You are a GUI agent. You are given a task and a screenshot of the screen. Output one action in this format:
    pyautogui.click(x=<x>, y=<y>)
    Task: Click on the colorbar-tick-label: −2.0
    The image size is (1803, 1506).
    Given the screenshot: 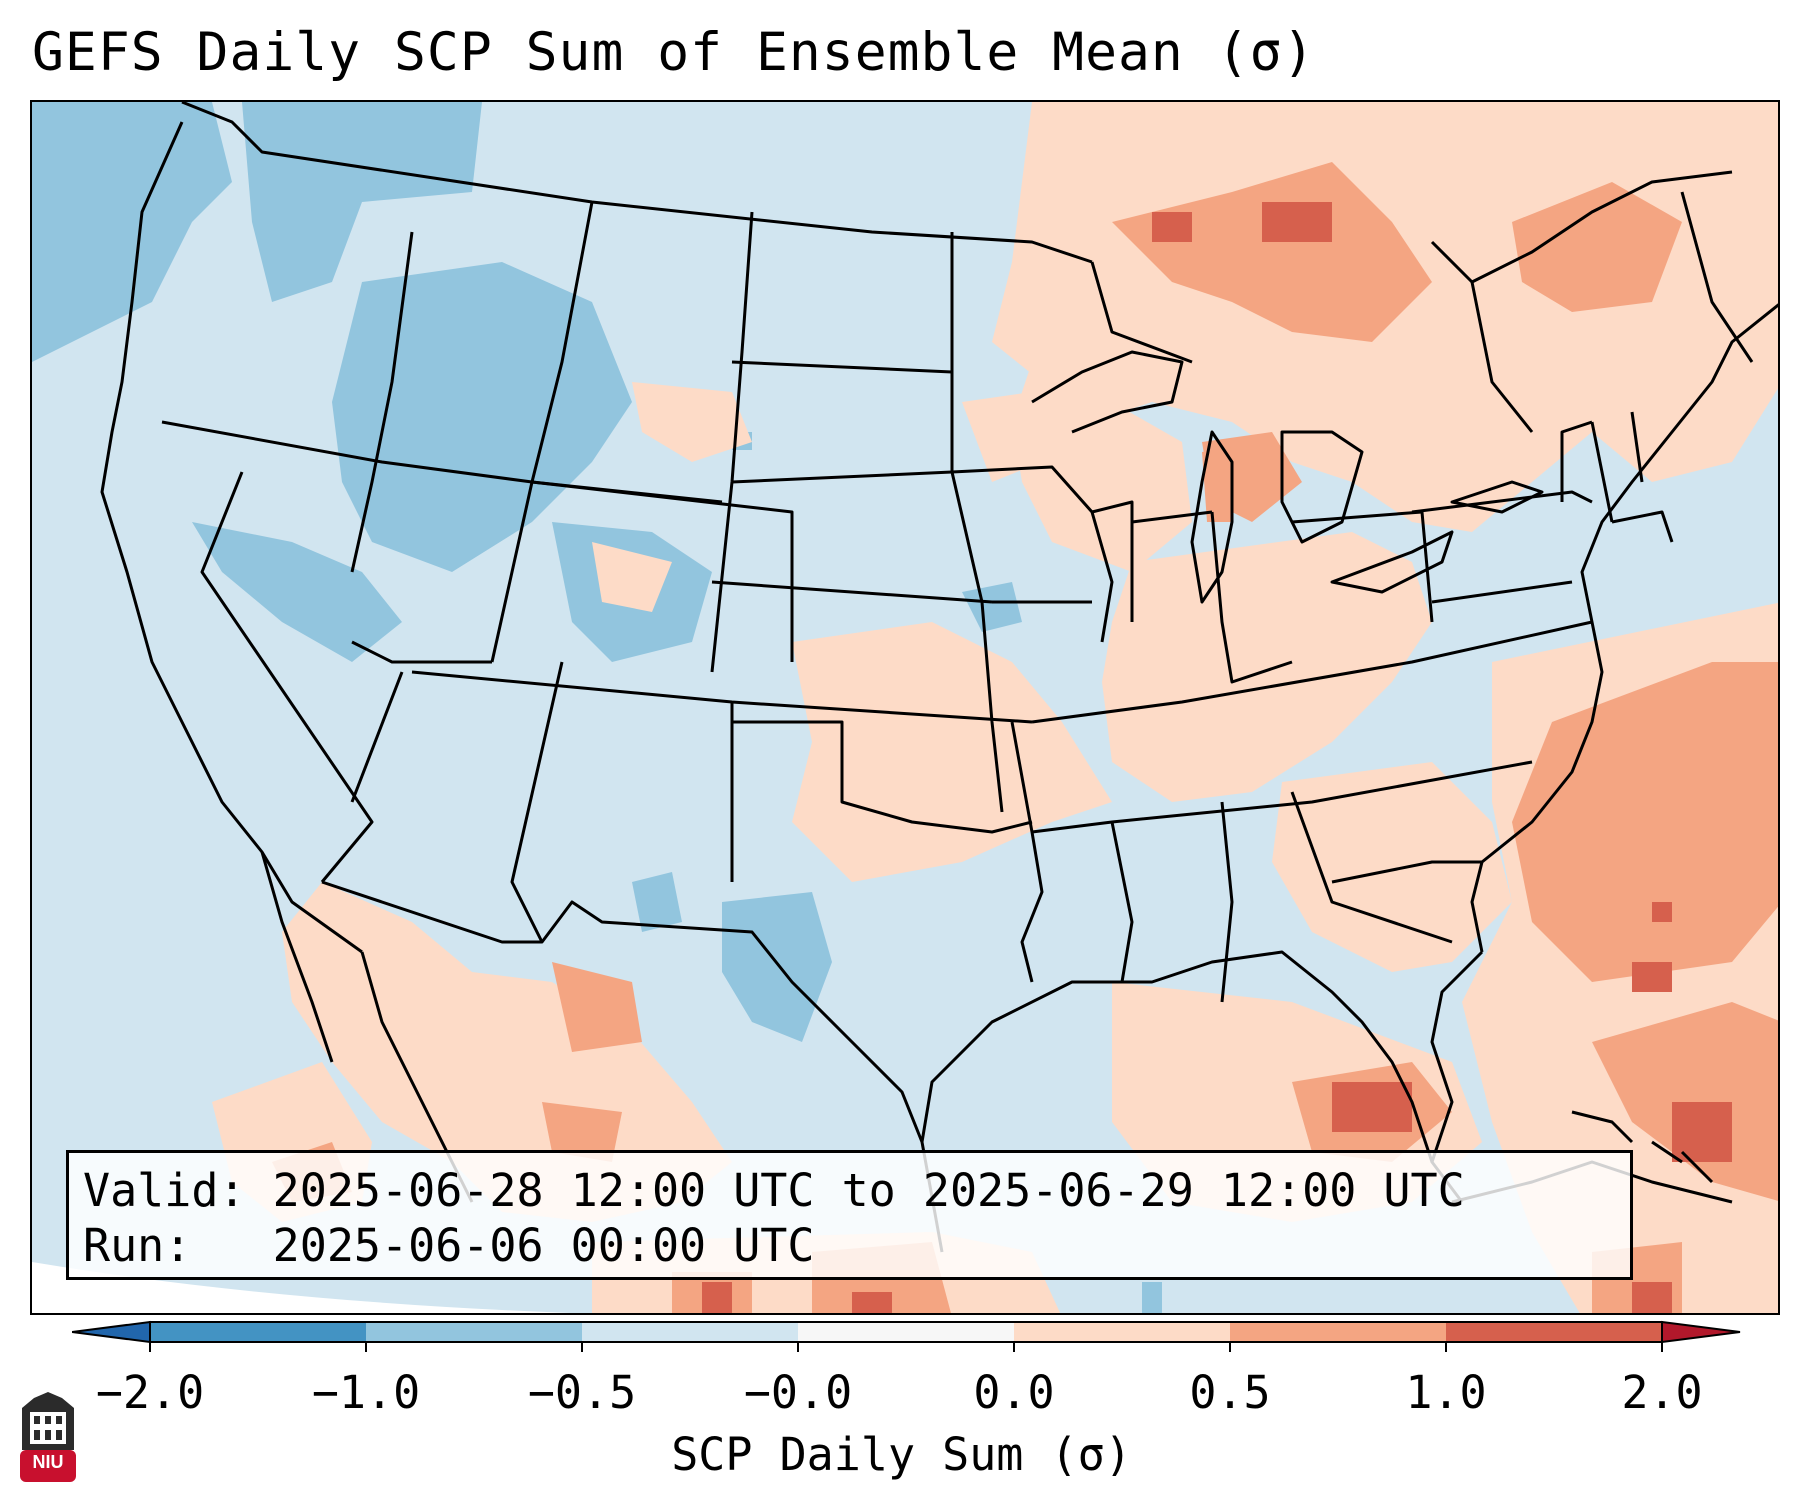 What is the action you would take?
    pyautogui.click(x=150, y=1392)
    